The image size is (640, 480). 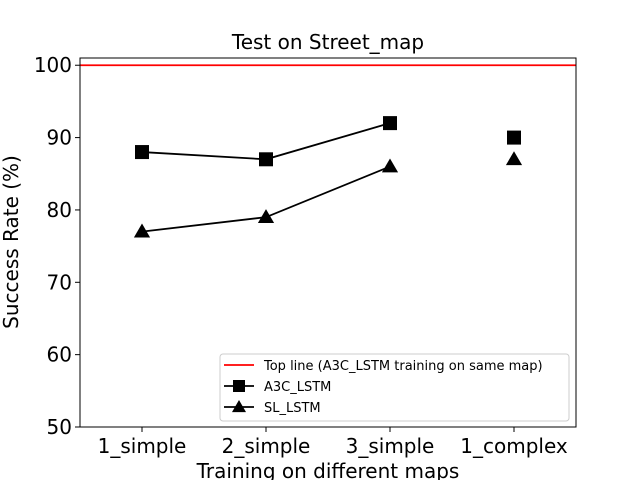 What do you see at coordinates (59, 427) in the screenshot?
I see `y-tick-label: 50` at bounding box center [59, 427].